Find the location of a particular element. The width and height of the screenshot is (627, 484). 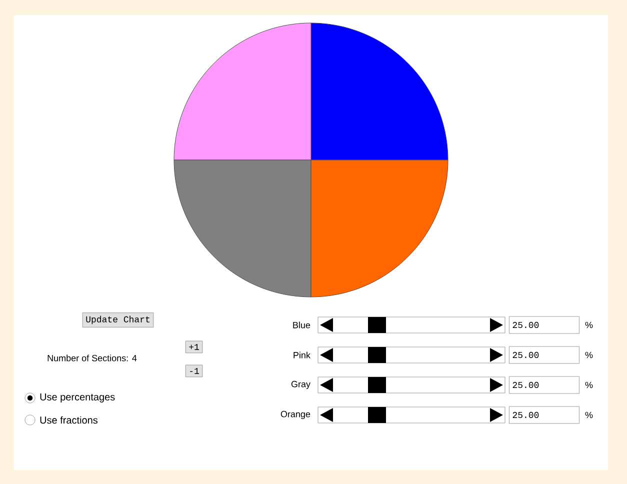

text: Number of Sections: 4 is located at coordinates (92, 358).